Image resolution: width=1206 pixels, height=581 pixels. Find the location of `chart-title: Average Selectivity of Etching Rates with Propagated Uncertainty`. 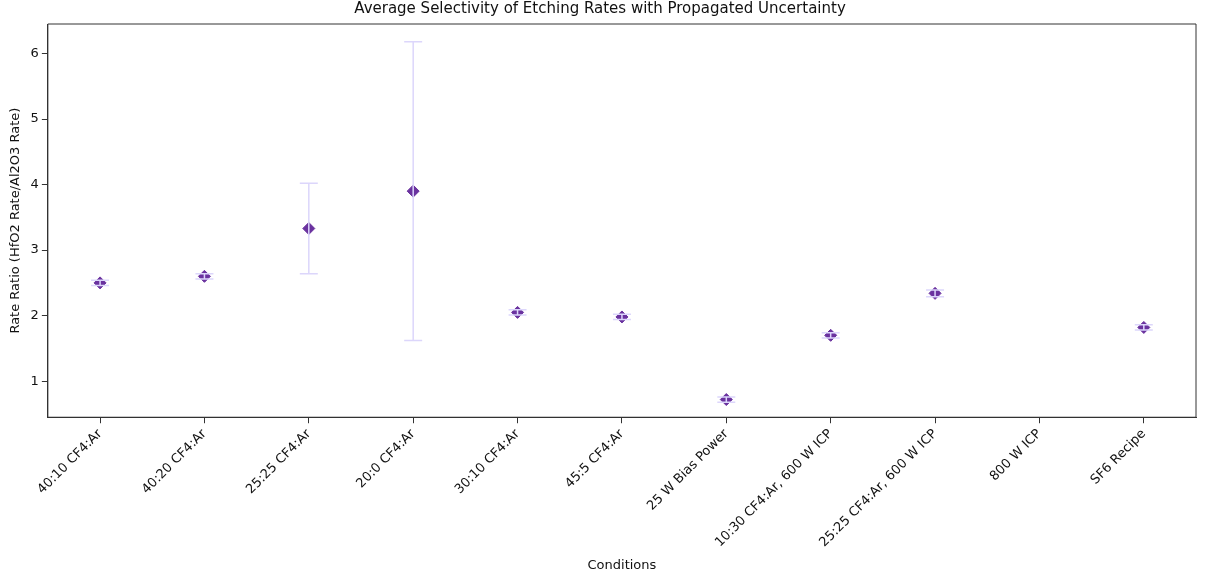

chart-title: Average Selectivity of Etching Rates with Propagated Uncertainty is located at coordinates (600, 8).